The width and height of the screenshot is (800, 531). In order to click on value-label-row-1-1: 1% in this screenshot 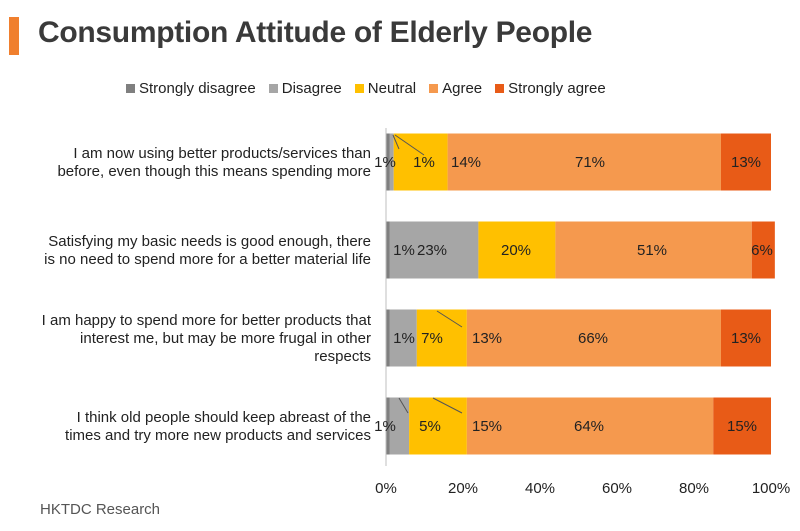, I will do `click(424, 162)`.